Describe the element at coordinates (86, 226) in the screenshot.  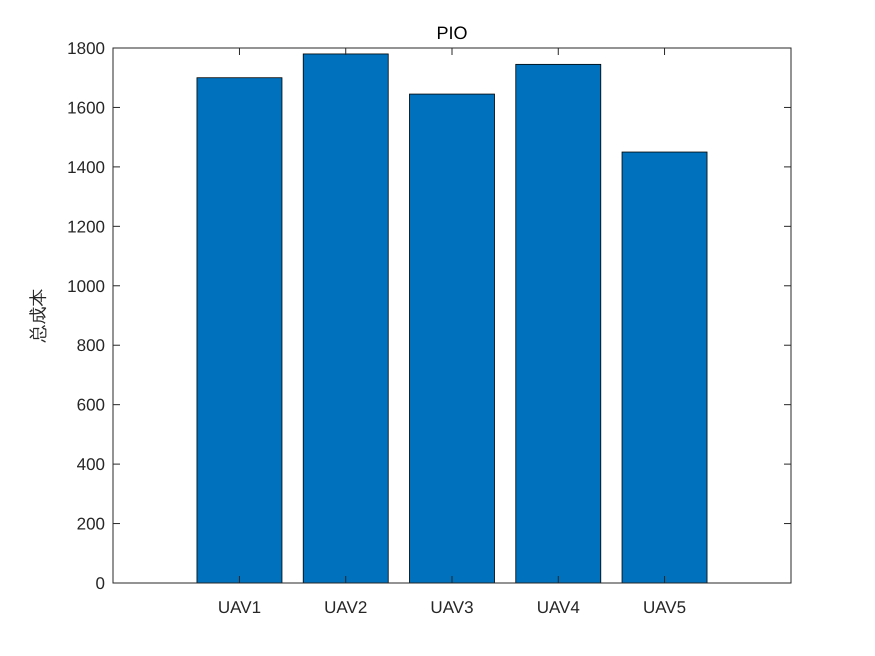
I see `y-tick-label: 1200` at that location.